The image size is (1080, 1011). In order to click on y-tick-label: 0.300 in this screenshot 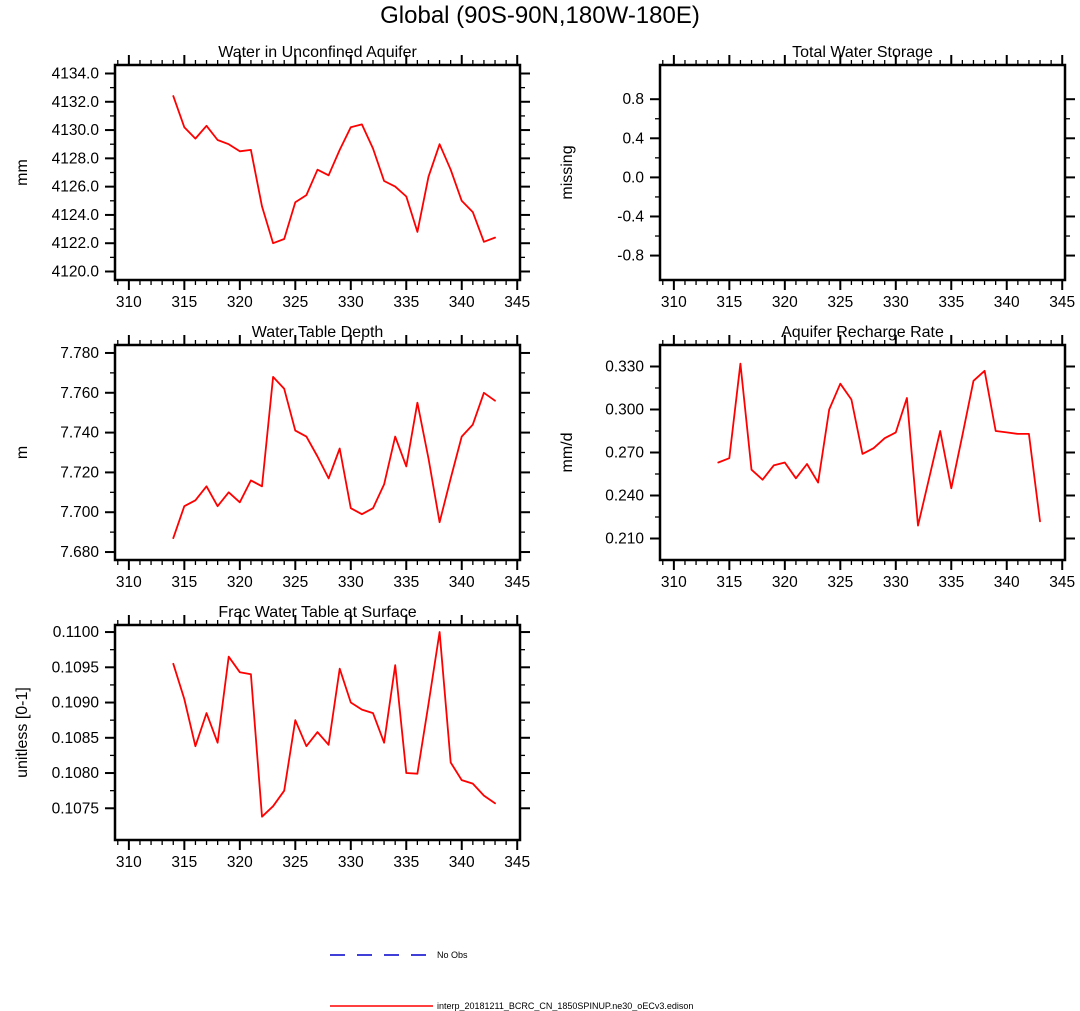, I will do `click(624, 410)`.